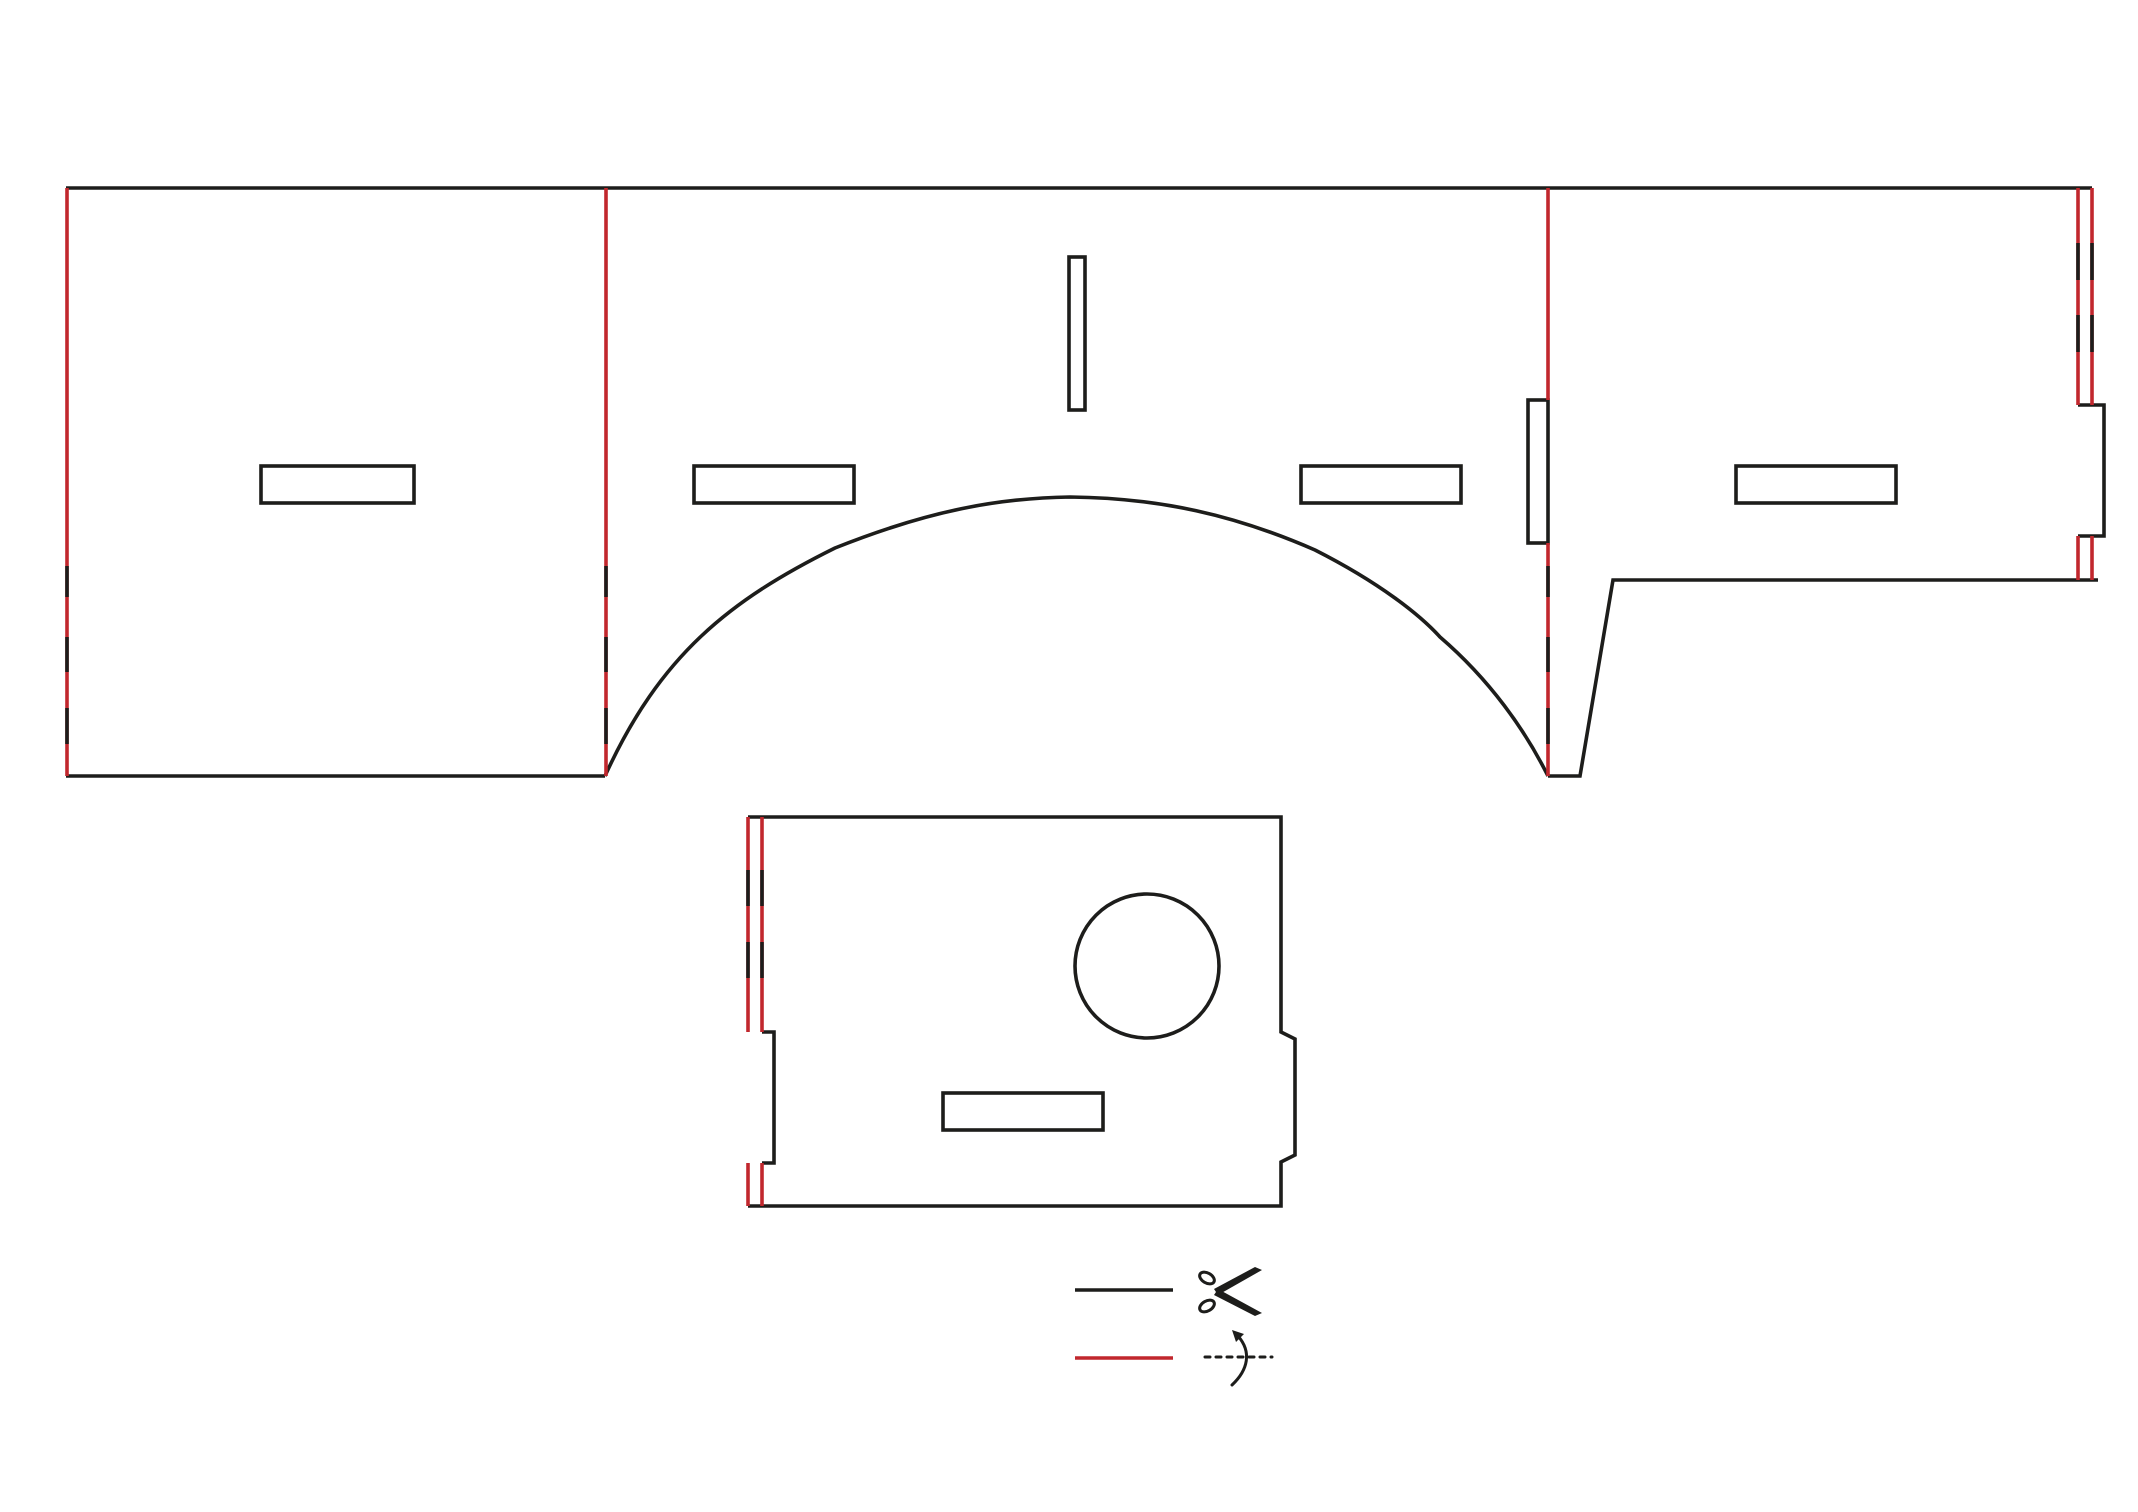 The width and height of the screenshot is (2138, 1512). Describe the element at coordinates (755, 924) in the screenshot. I see `fold-line-side-piece-upper` at that location.